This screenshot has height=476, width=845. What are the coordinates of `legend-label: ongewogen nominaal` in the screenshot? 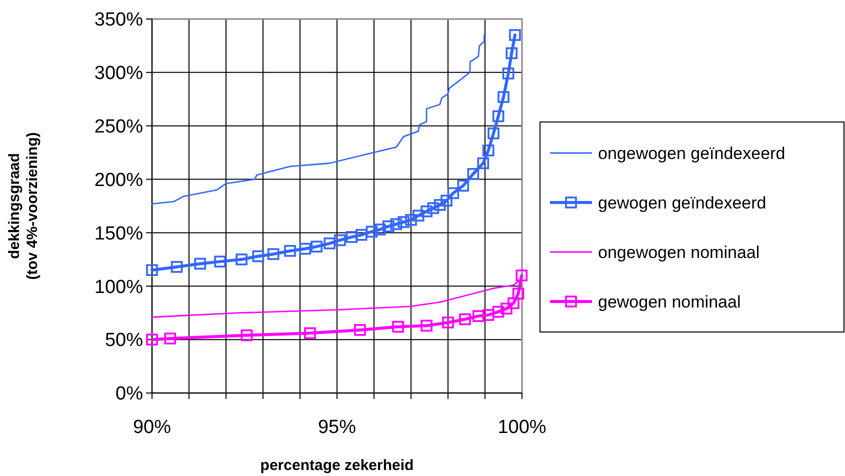 It's located at (679, 252).